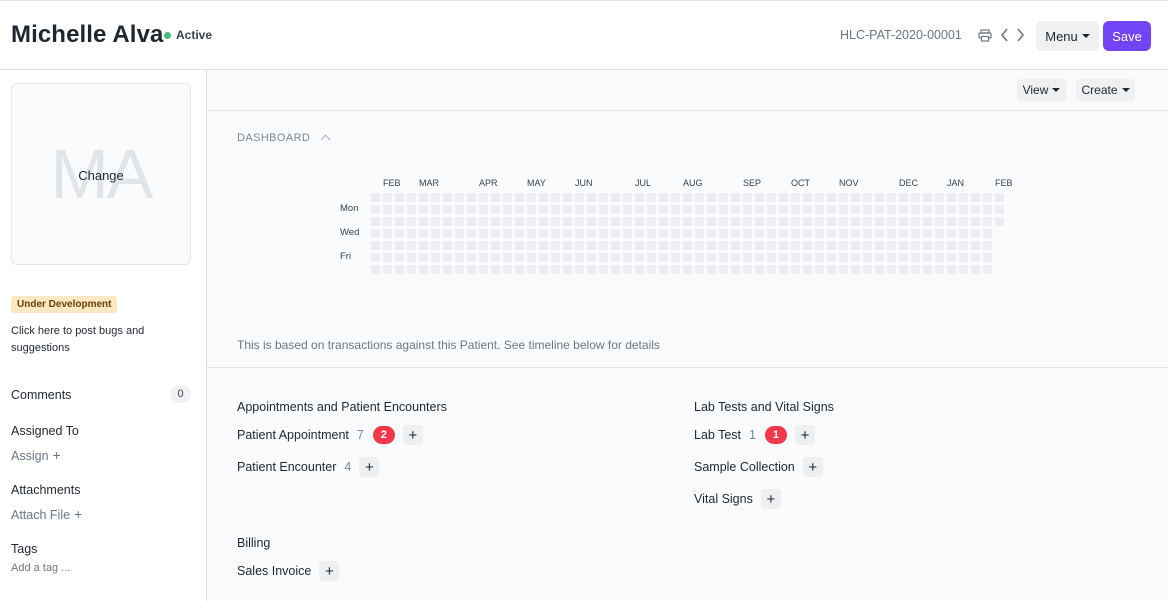 This screenshot has height=601, width=1168. Describe the element at coordinates (1105, 90) in the screenshot. I see `create-dropdown-button: Create` at that location.